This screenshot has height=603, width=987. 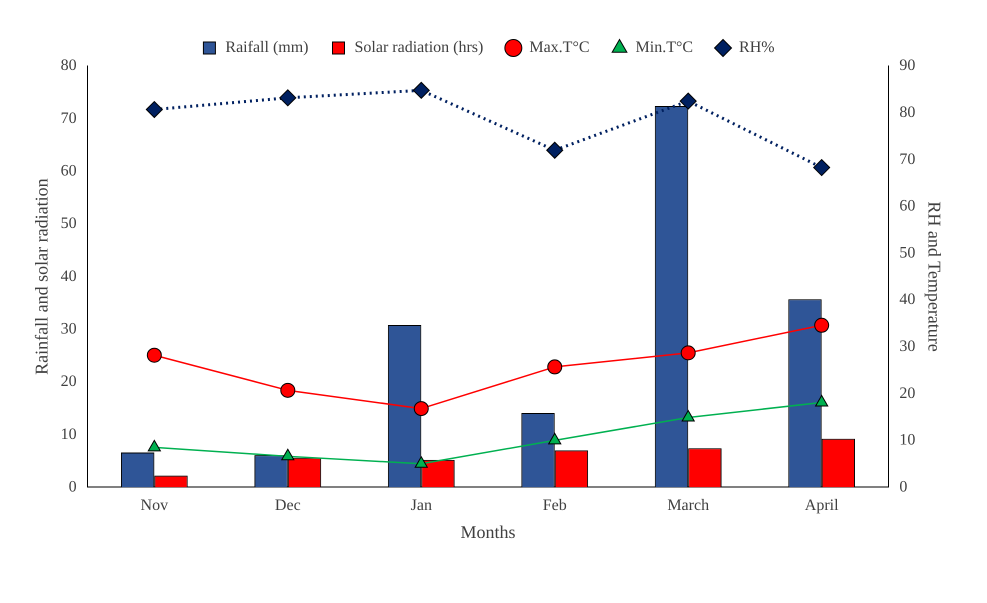 What do you see at coordinates (154, 505) in the screenshot?
I see `x-tick-label: Nov` at bounding box center [154, 505].